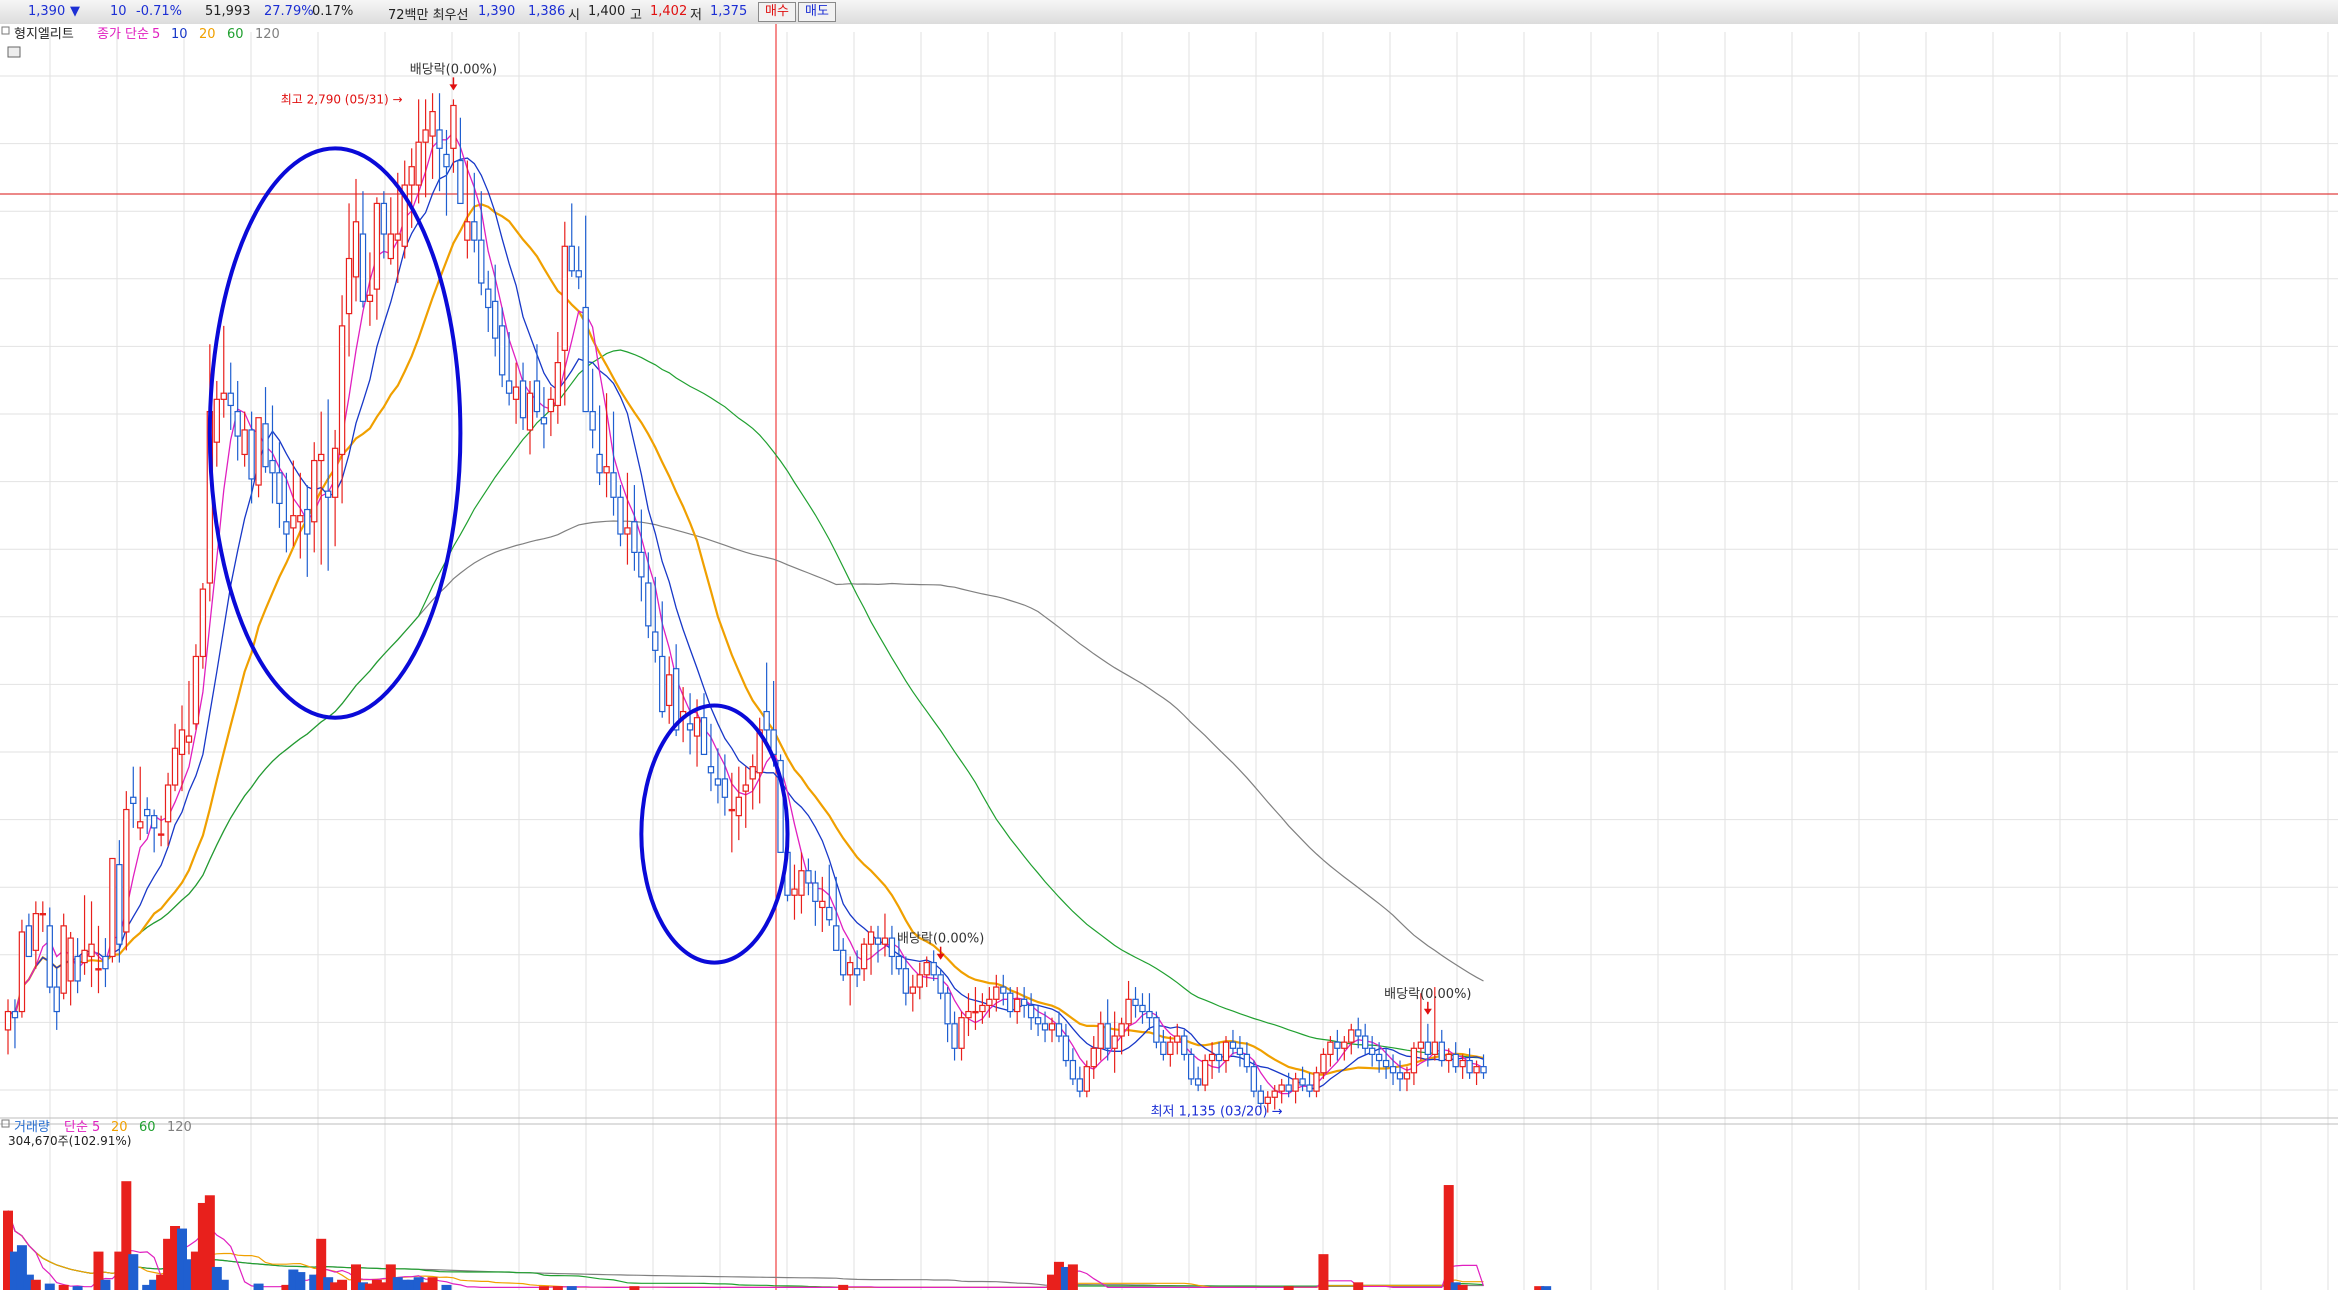 Image resolution: width=2338 pixels, height=1290 pixels. What do you see at coordinates (75, 11) in the screenshot?
I see `down-arrow-icon: ▼` at bounding box center [75, 11].